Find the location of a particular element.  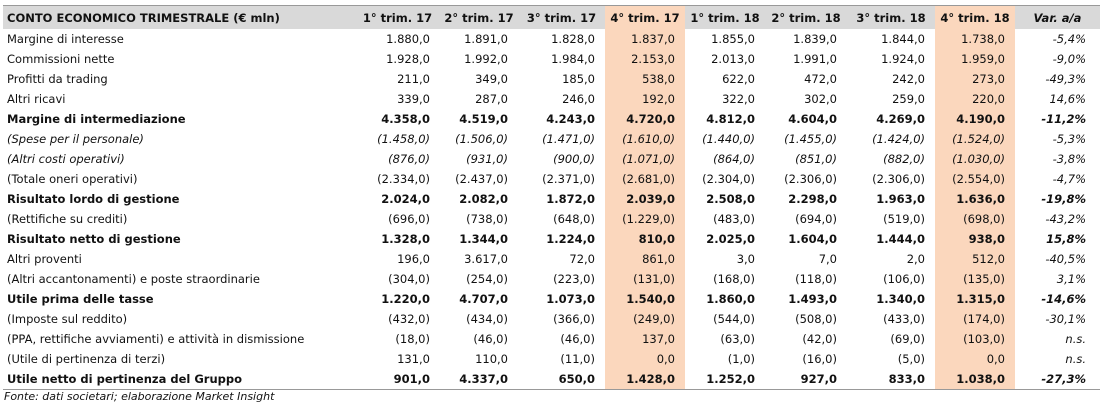

value-cell: (1.610,0) is located at coordinates (645, 139).